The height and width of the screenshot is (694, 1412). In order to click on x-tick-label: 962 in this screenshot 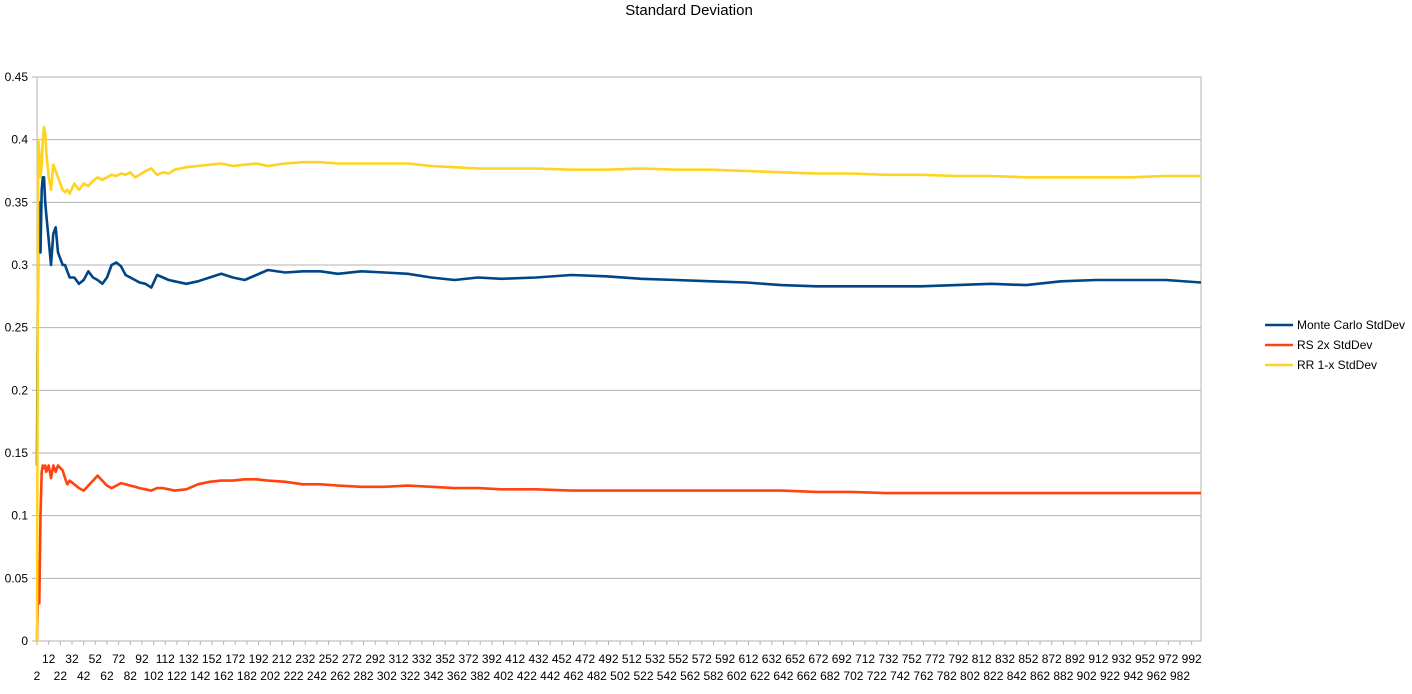, I will do `click(1157, 676)`.